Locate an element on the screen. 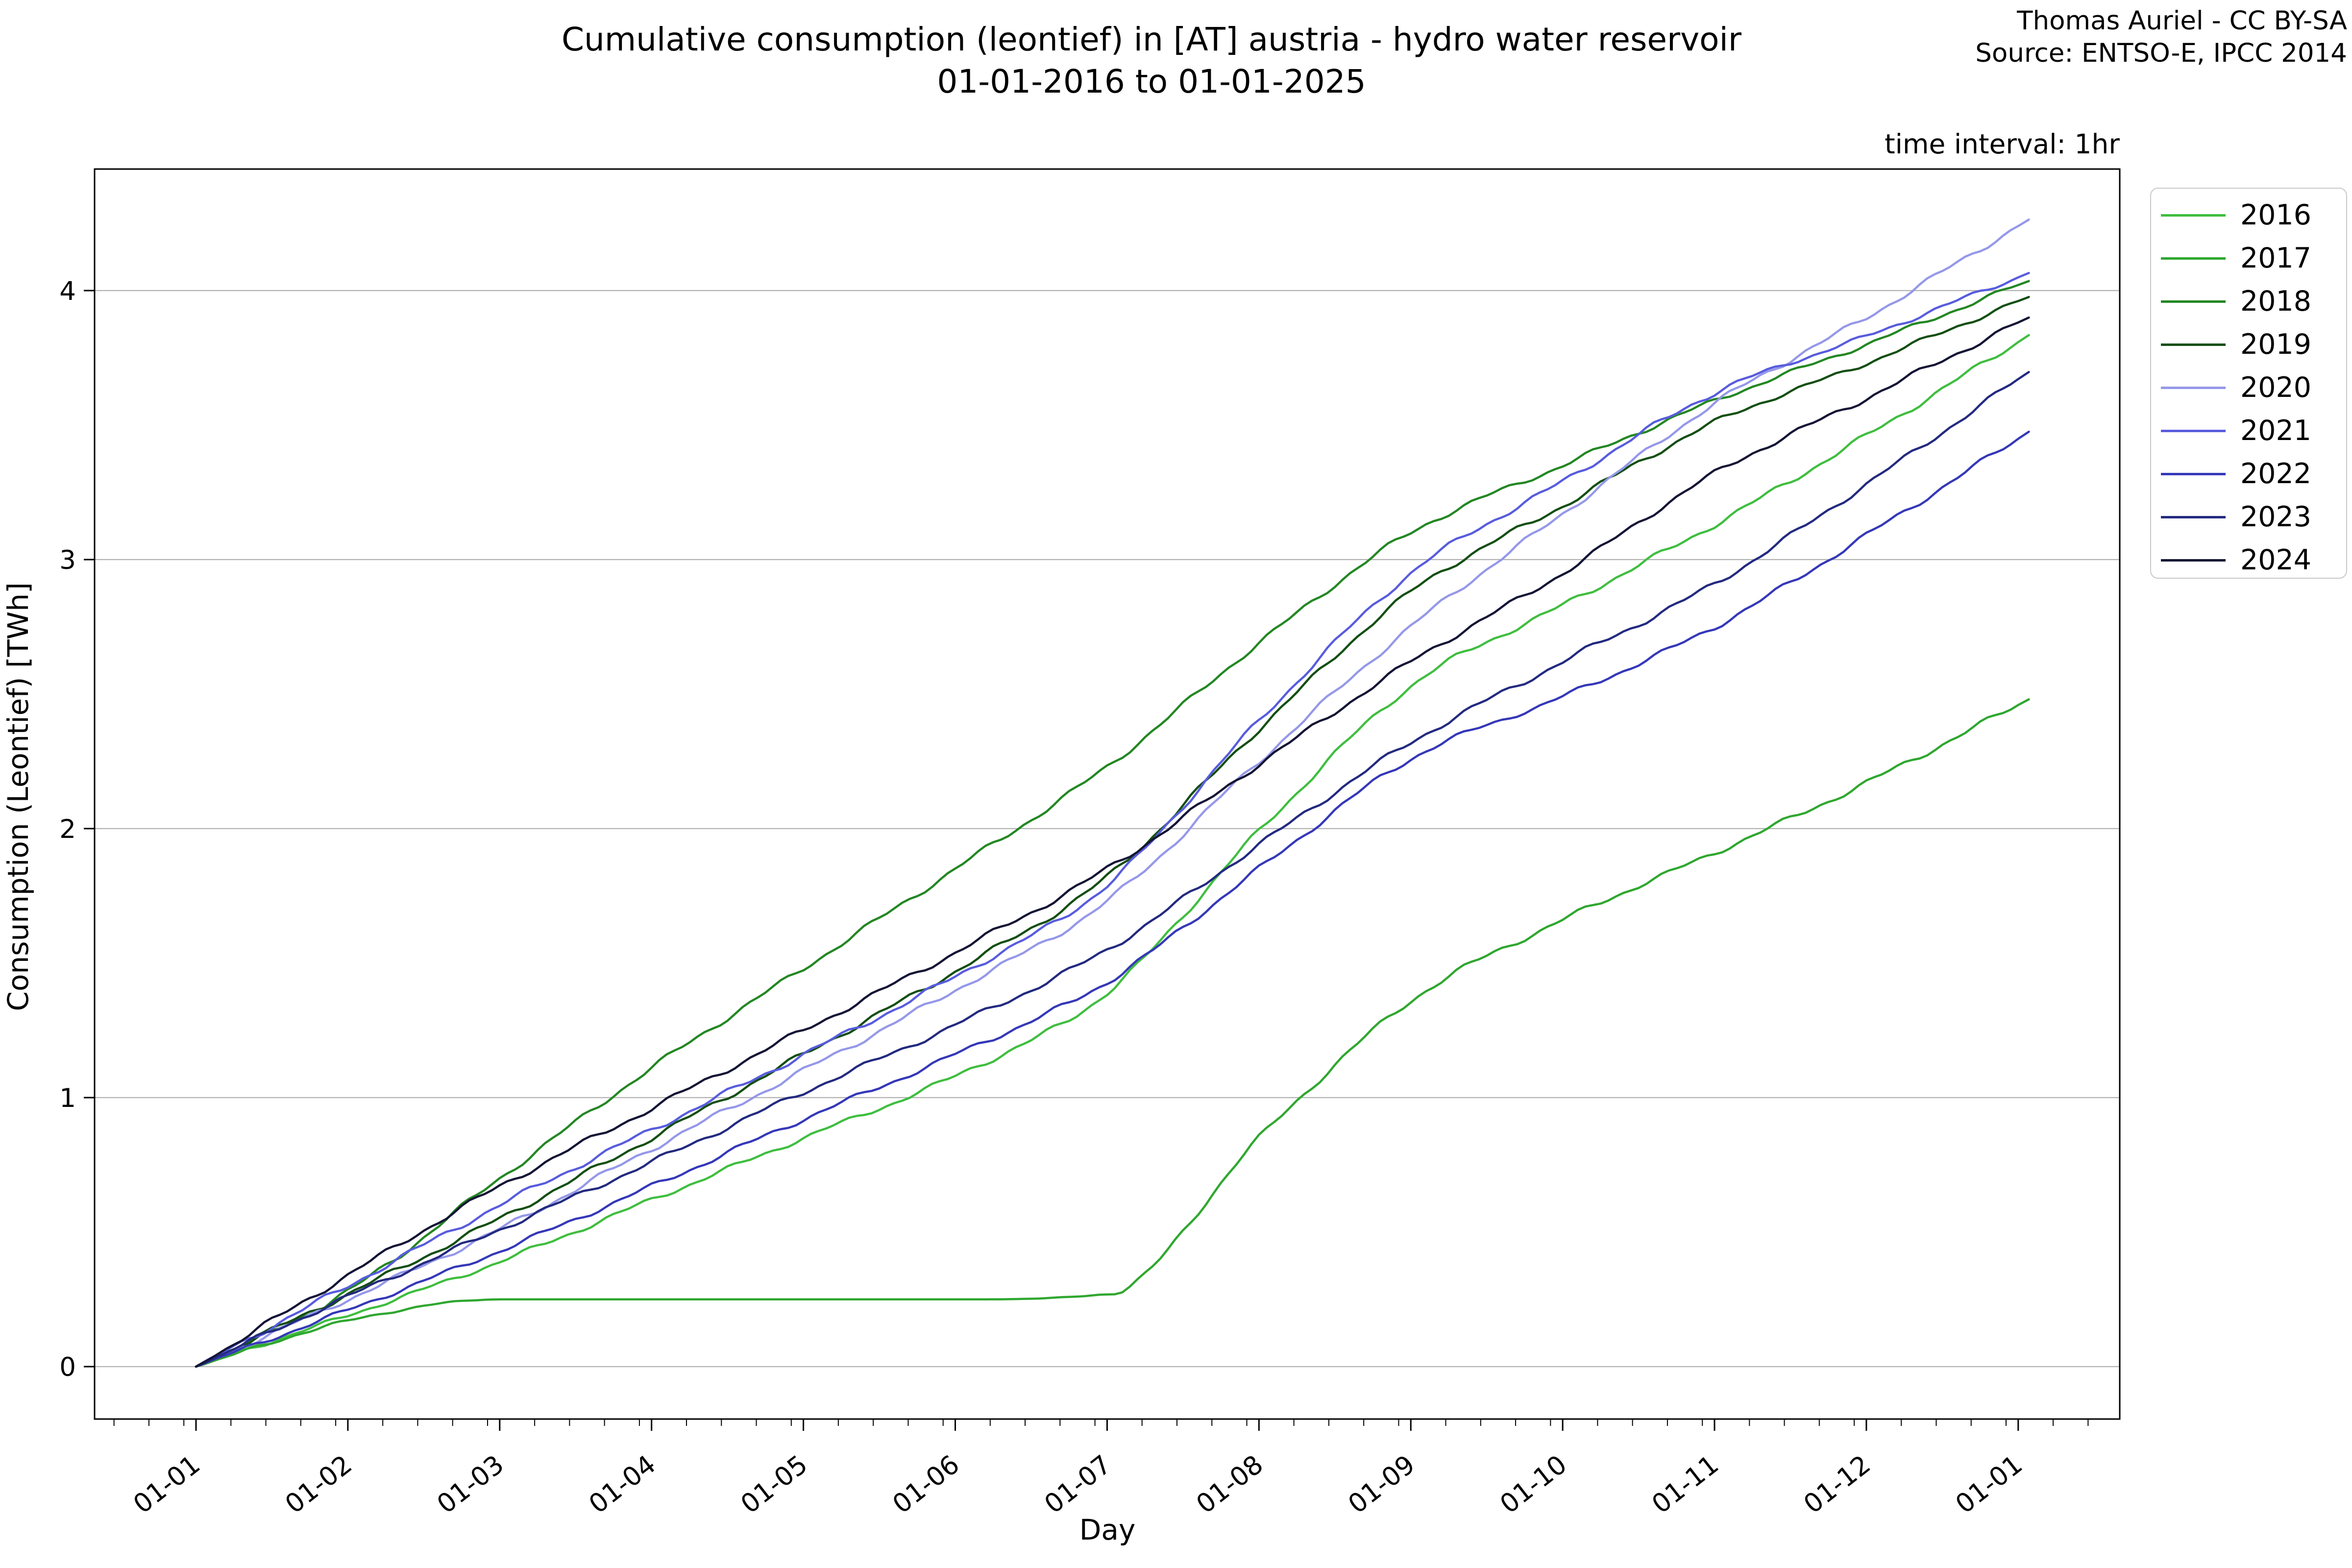 This screenshot has width=2352, height=1568. attribution-source: Source: ENTSO-E, IPCC 2014 is located at coordinates (2161, 53).